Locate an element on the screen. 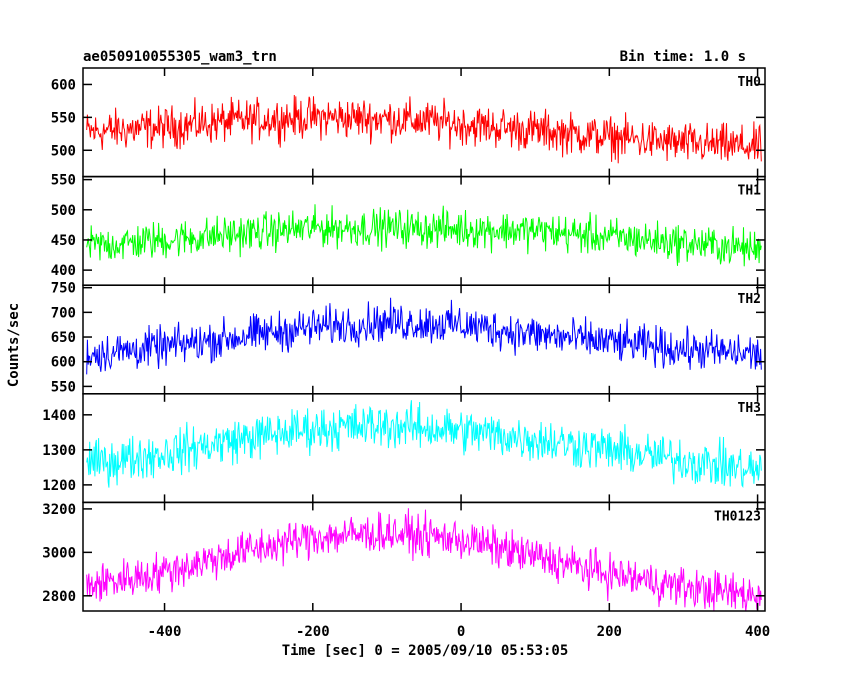 Image resolution: width=850 pixels, height=680 pixels. panel-frame-th0123 is located at coordinates (424, 556).